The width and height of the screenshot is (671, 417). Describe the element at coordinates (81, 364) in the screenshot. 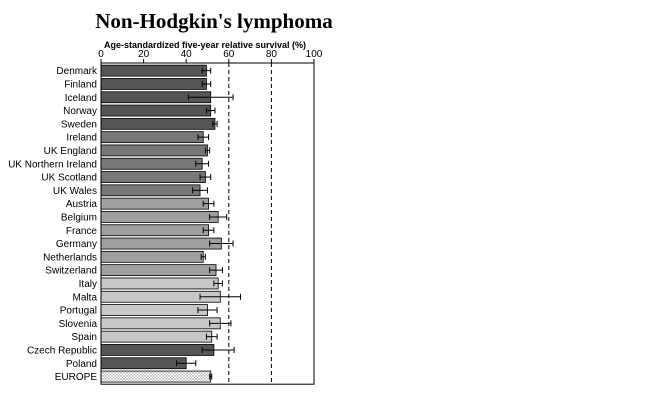

I see `category-label: Poland` at that location.